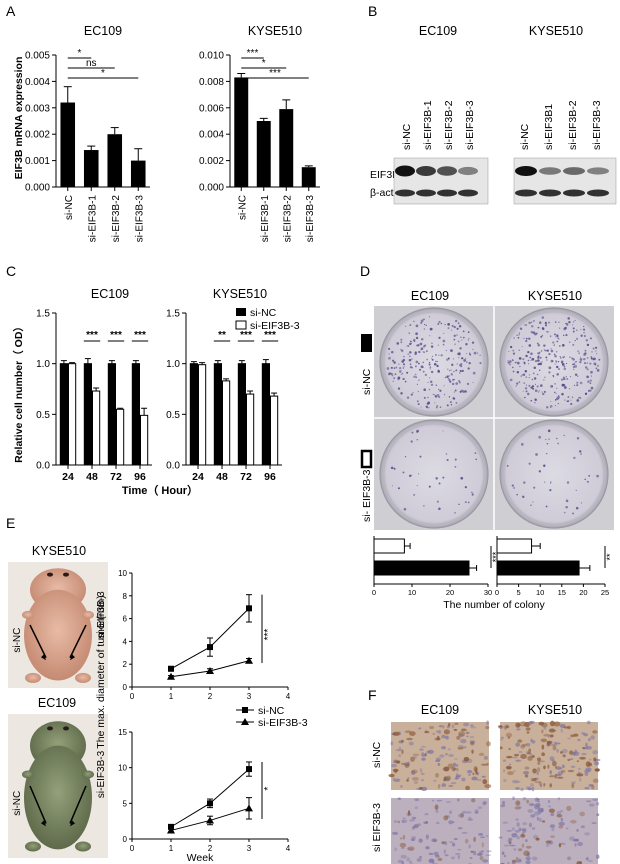  What do you see at coordinates (267, 319) in the screenshot?
I see `panel-c-legend: si-NC si-EIF3B-3` at bounding box center [267, 319].